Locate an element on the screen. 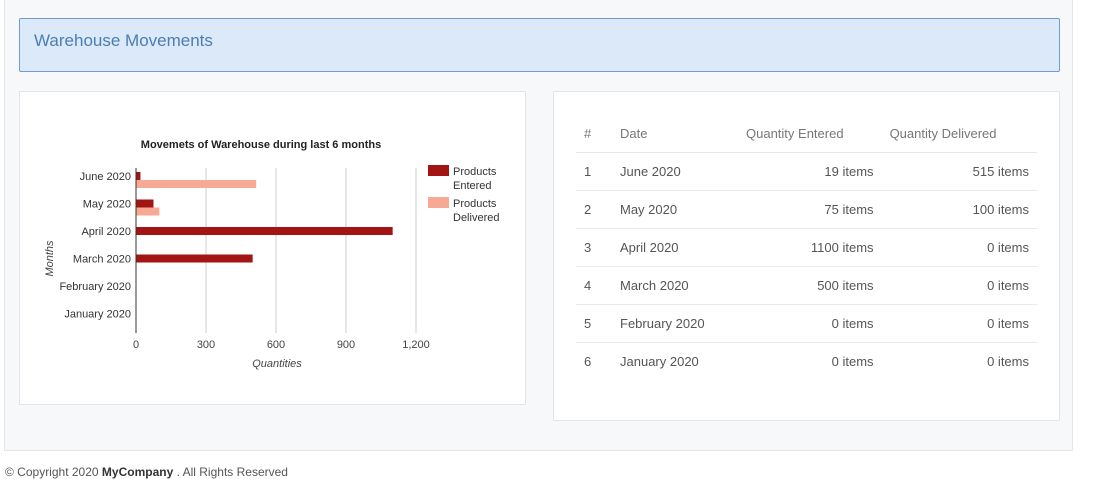 The height and width of the screenshot is (479, 1094). row-date: June 2020 is located at coordinates (675, 171).